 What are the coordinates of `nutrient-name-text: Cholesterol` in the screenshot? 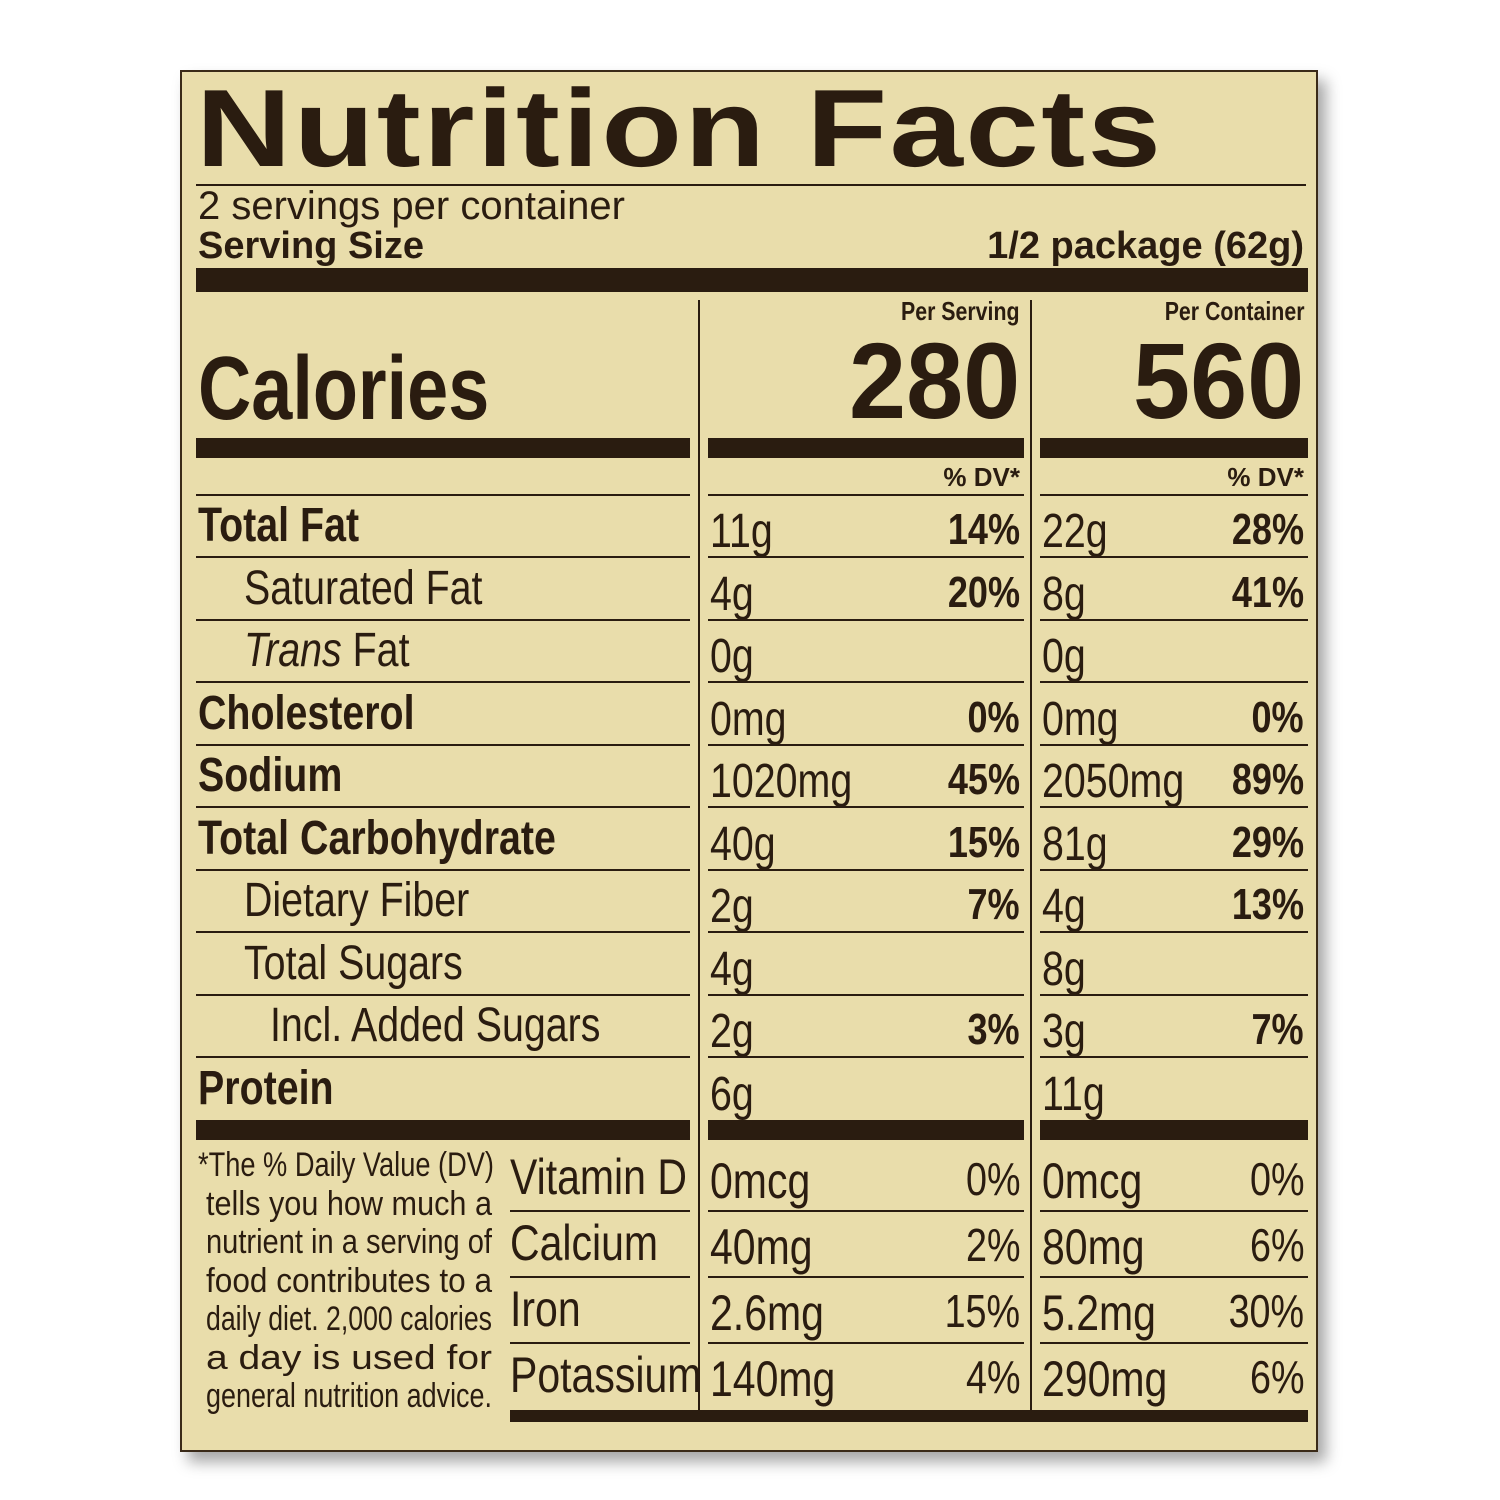 It's located at (306, 713).